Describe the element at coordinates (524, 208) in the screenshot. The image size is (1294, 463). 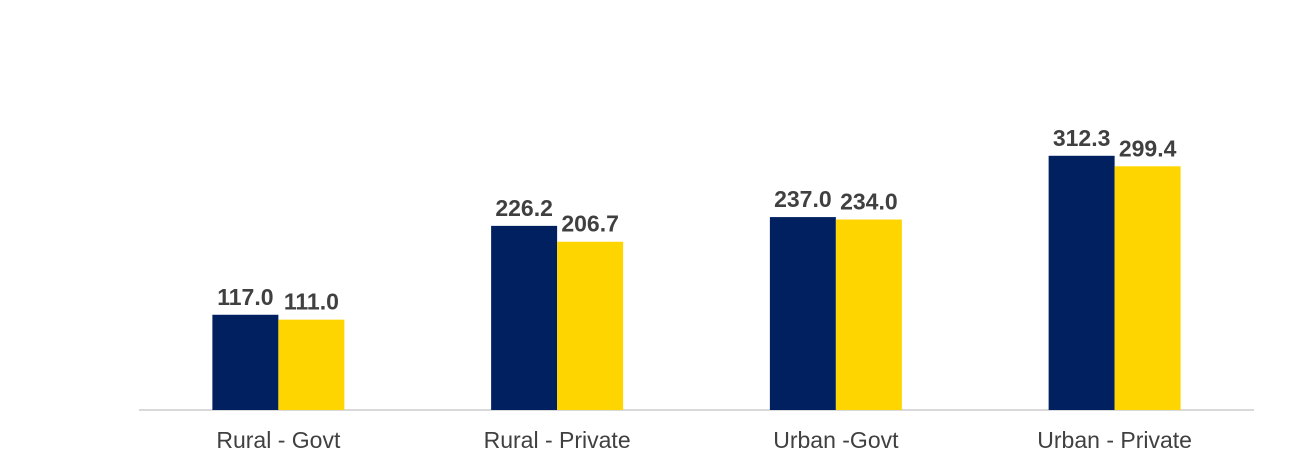
I see `data-label-series-1-1: 226.2` at that location.